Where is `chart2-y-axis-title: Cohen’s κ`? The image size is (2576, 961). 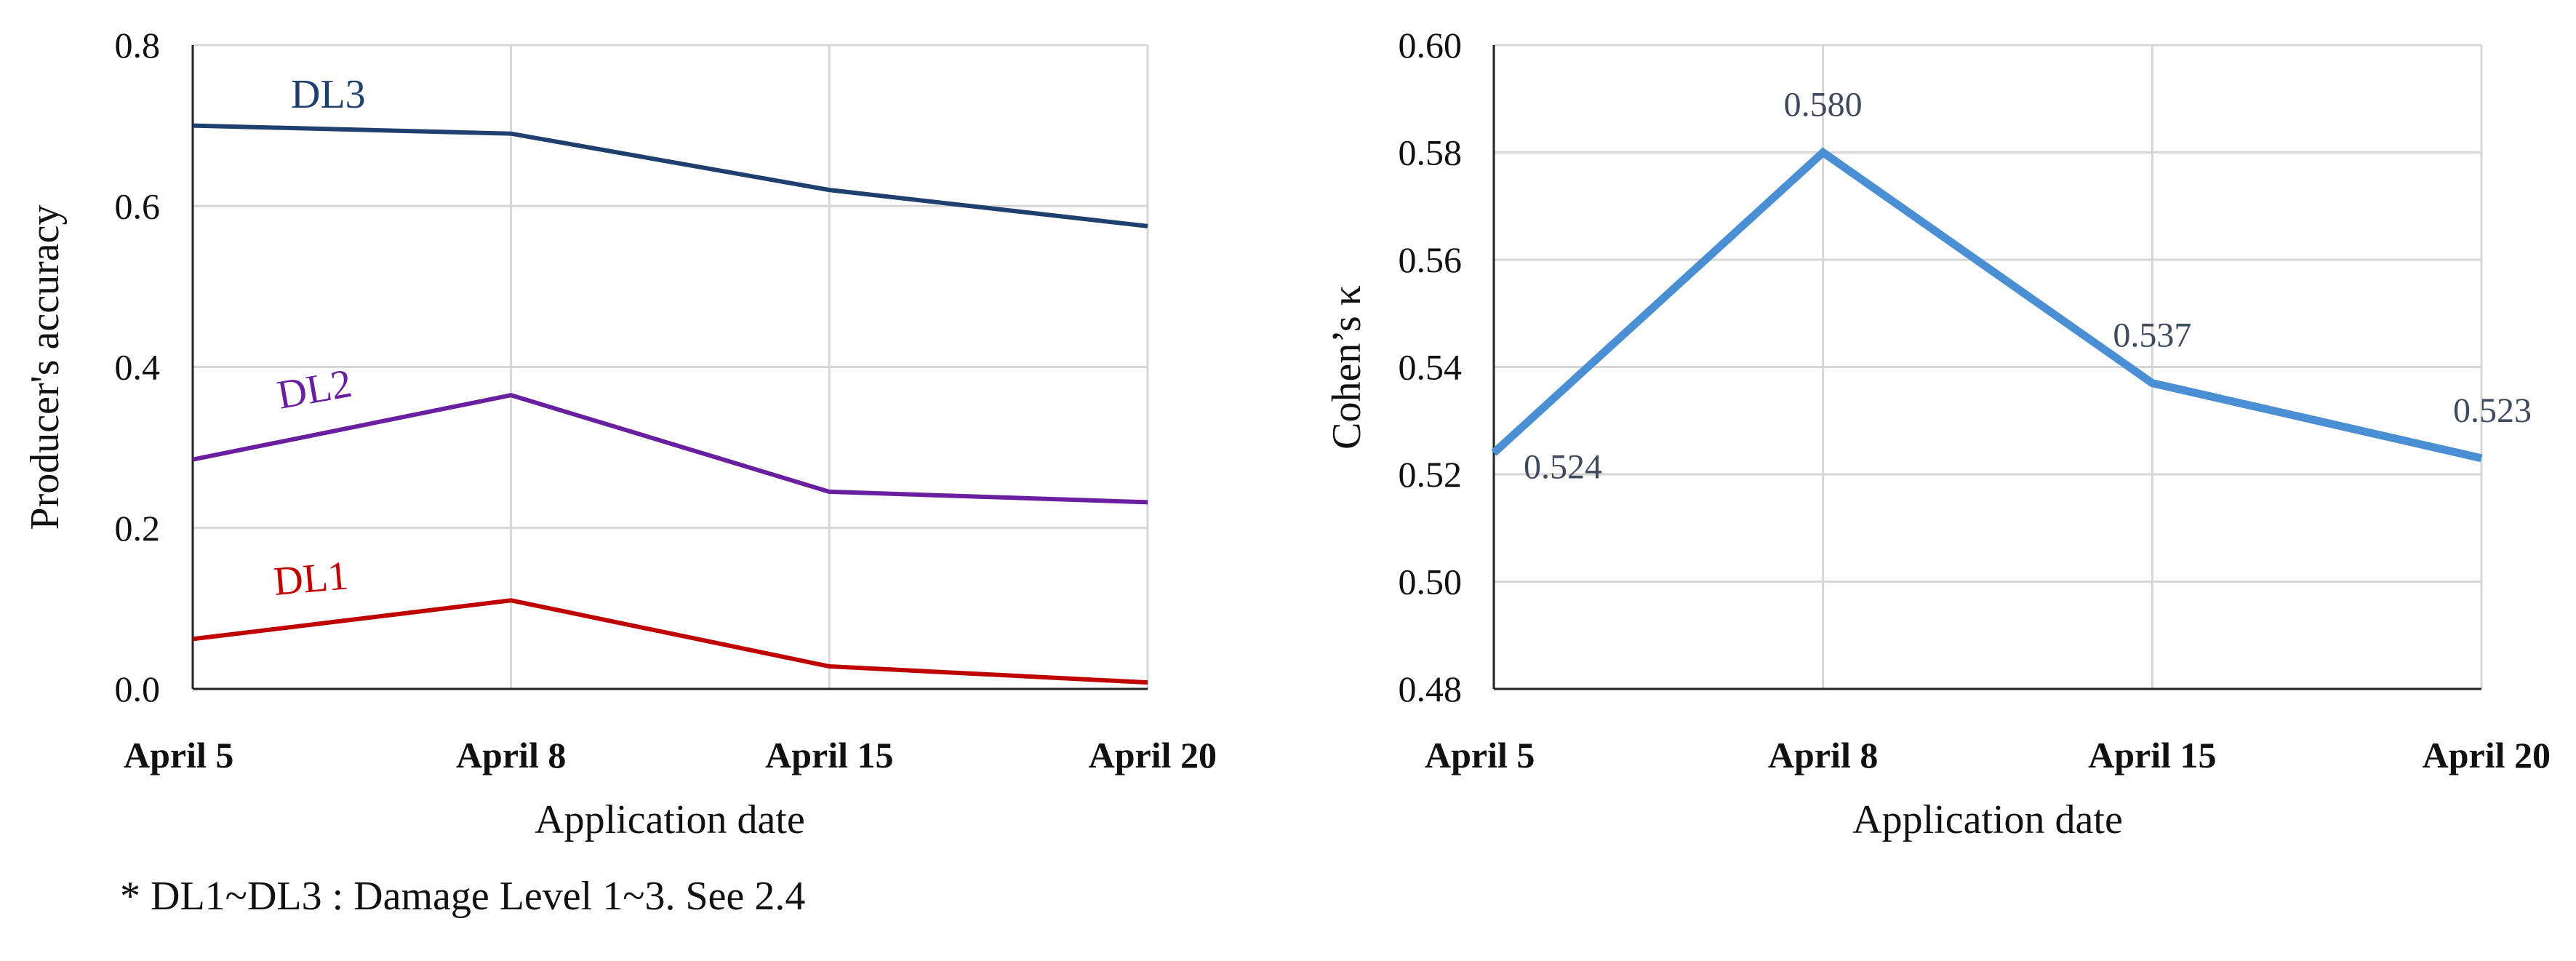 chart2-y-axis-title: Cohen’s κ is located at coordinates (1346, 367).